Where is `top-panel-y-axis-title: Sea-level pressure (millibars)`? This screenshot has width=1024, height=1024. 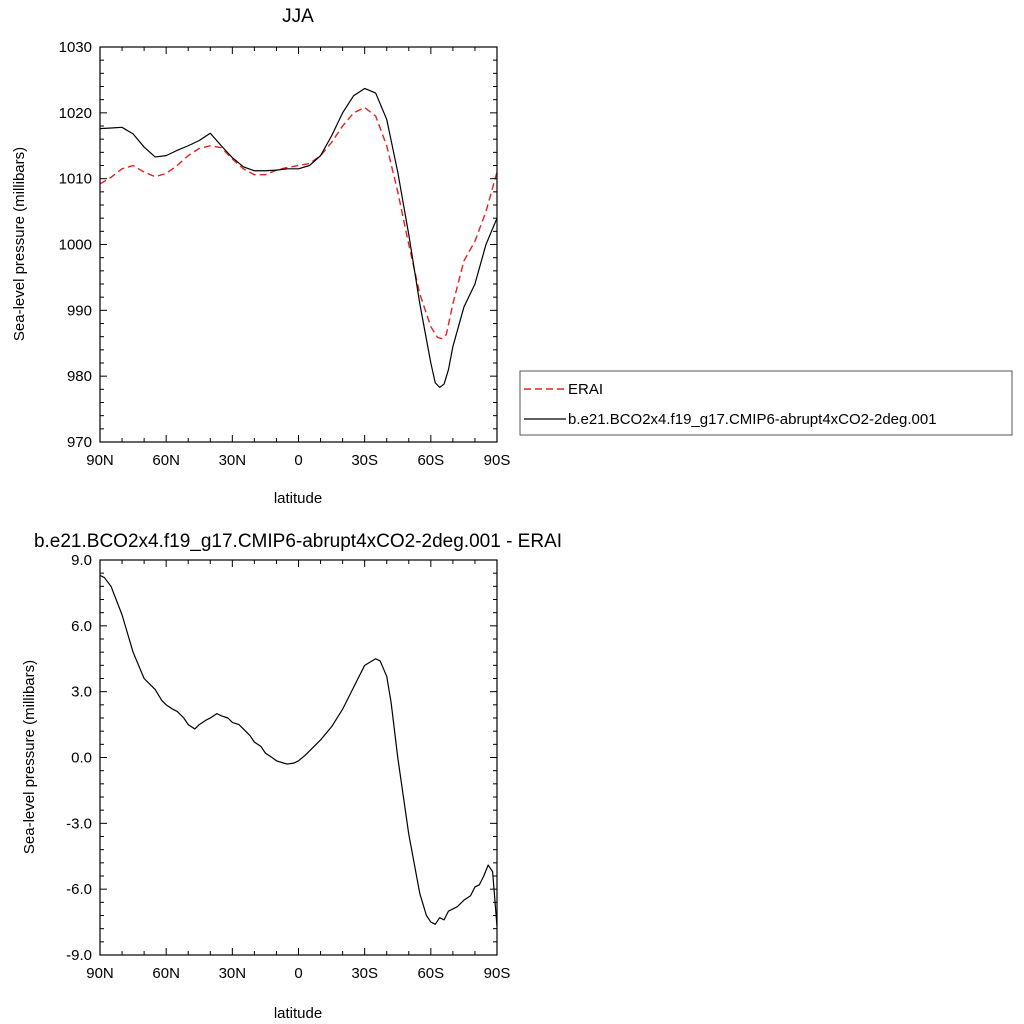
top-panel-y-axis-title: Sea-level pressure (millibars) is located at coordinates (19, 244).